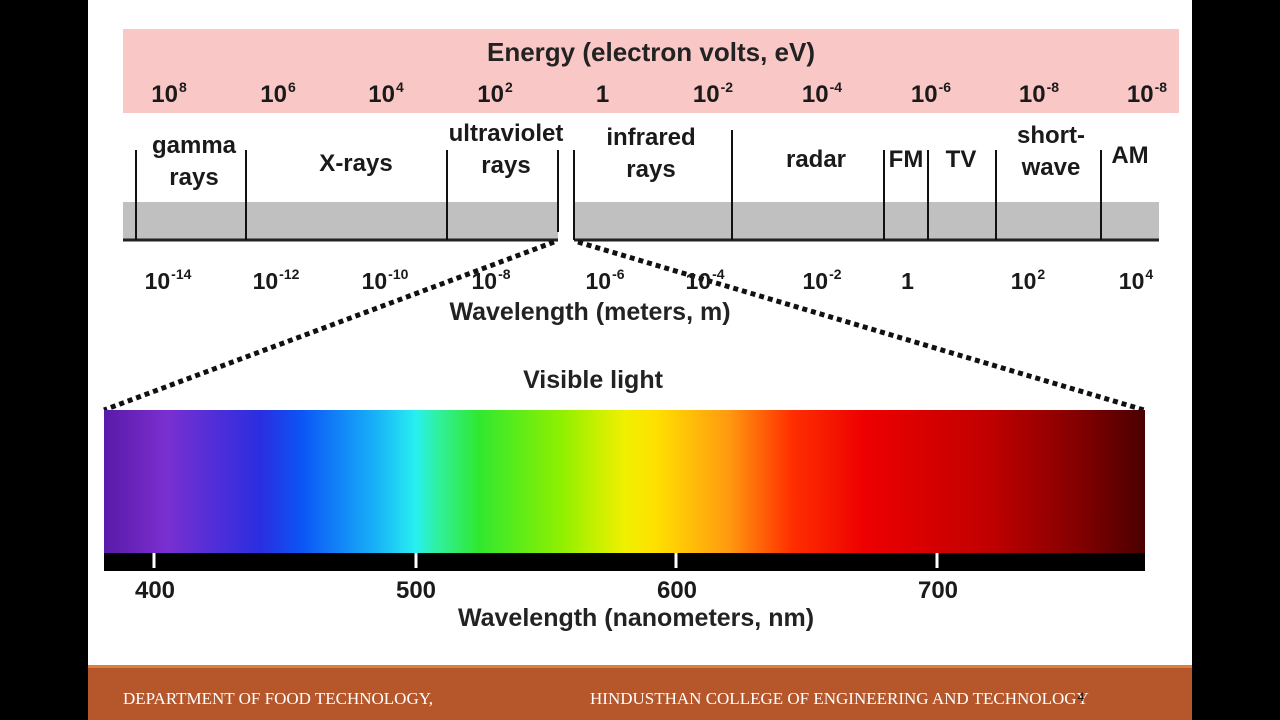 This screenshot has width=1280, height=720. Describe the element at coordinates (385, 280) in the screenshot. I see `wl-tick: 10⁻¹⁰` at that location.